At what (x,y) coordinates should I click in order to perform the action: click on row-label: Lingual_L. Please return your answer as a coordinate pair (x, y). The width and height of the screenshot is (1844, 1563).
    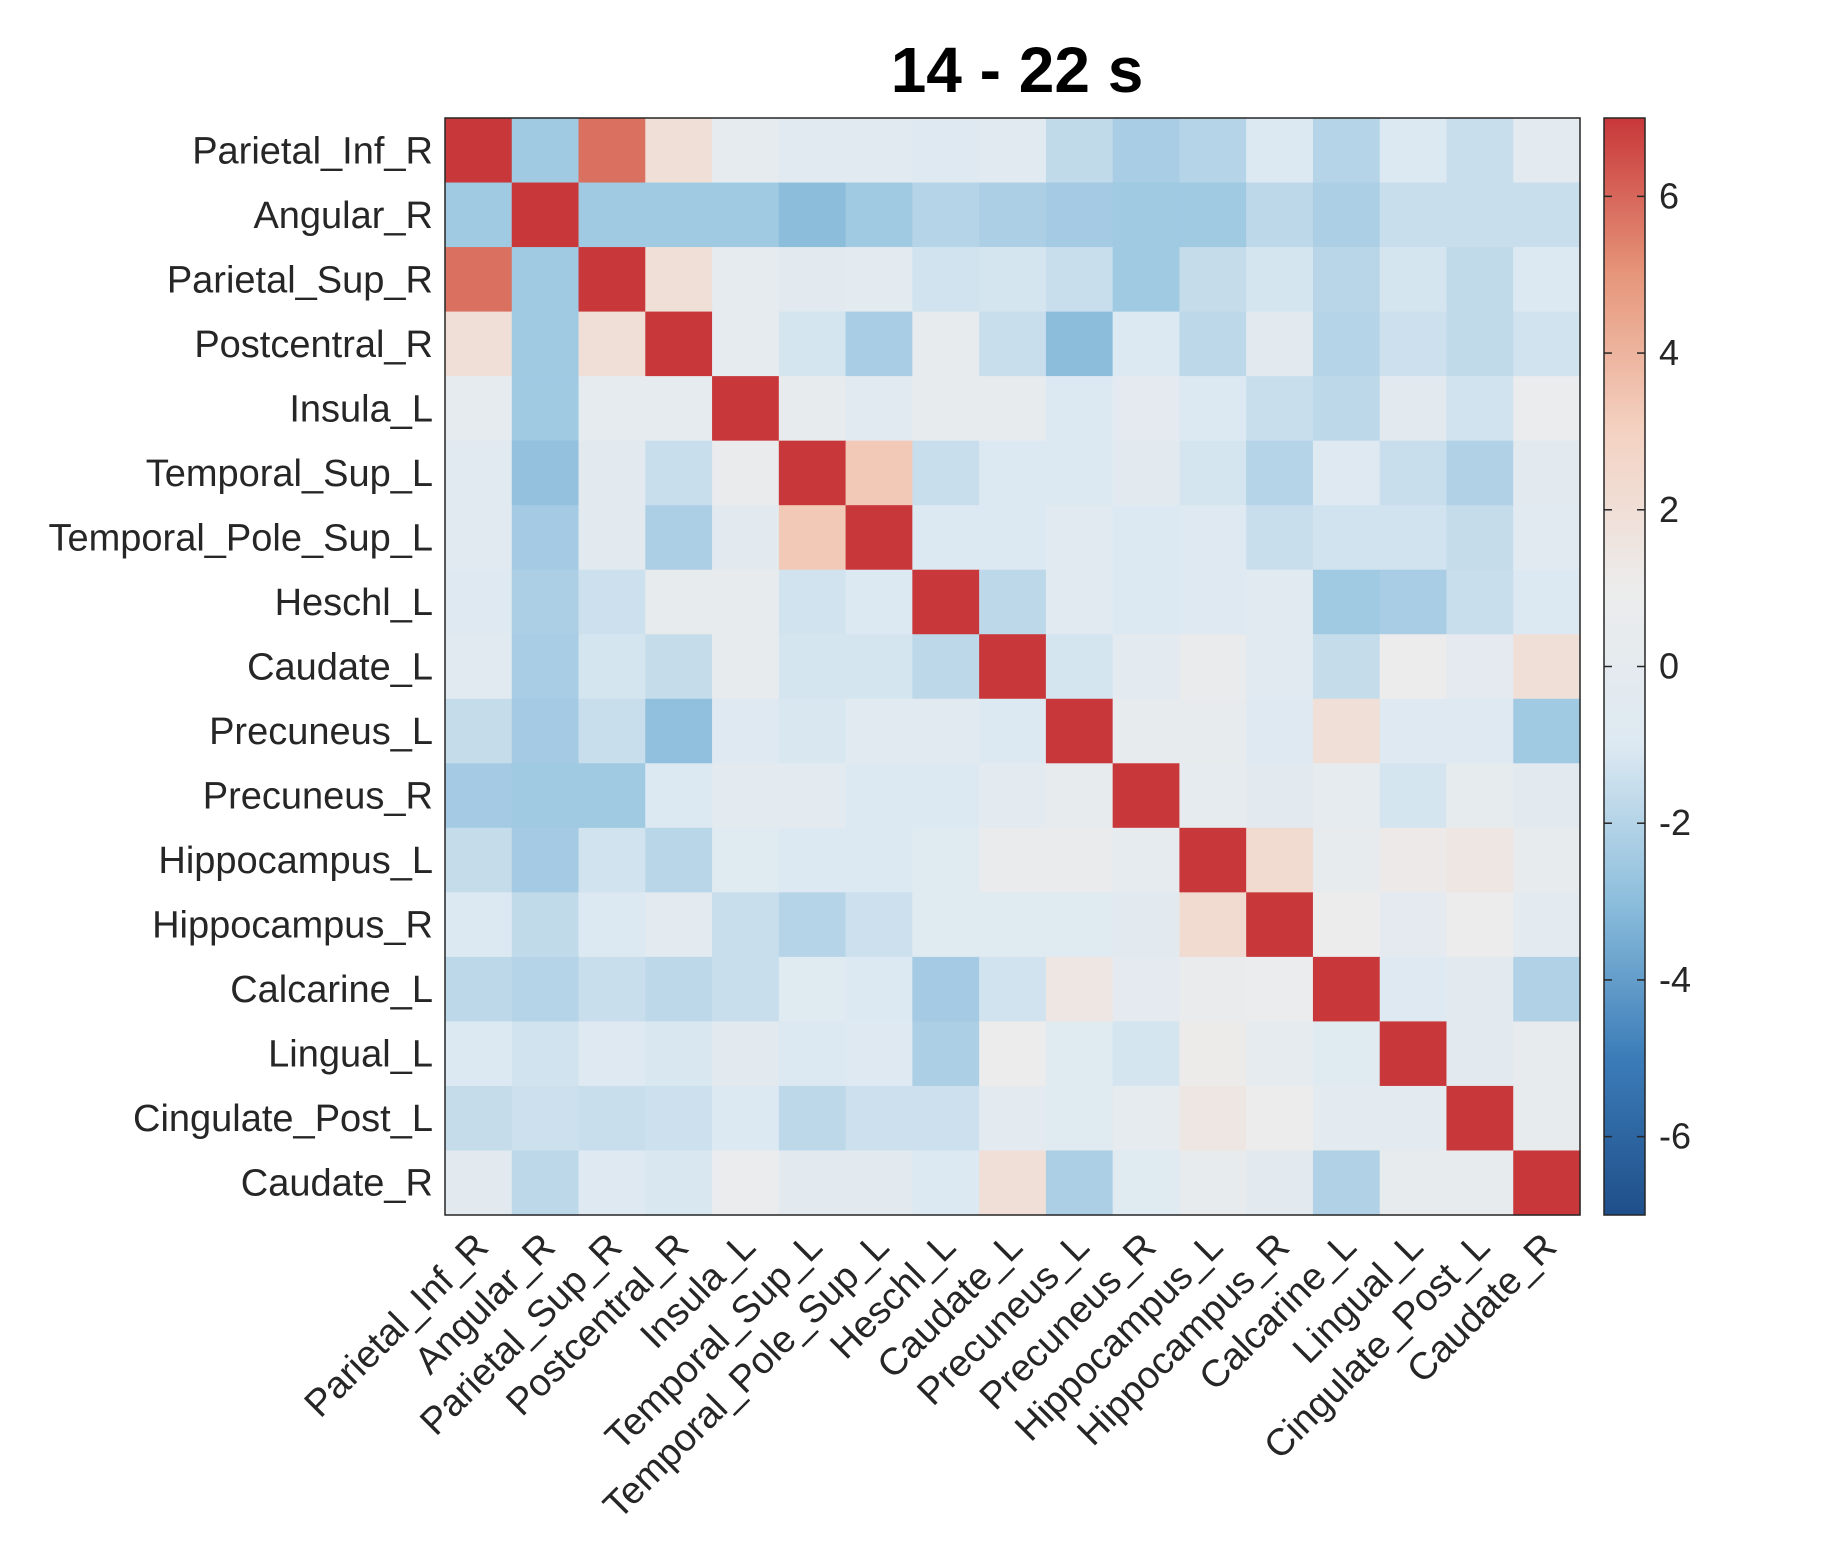
    Looking at the image, I should click on (350, 1055).